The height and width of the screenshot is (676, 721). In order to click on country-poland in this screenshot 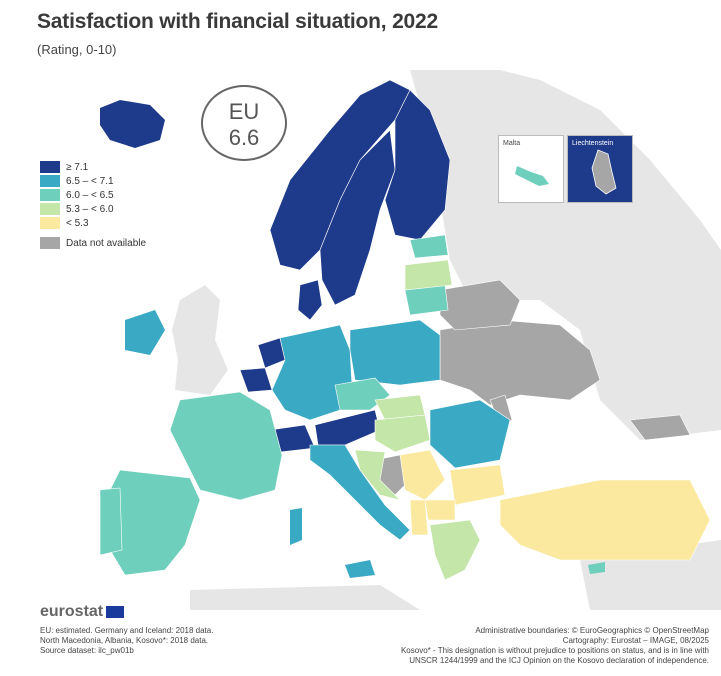, I will do `click(395, 352)`.